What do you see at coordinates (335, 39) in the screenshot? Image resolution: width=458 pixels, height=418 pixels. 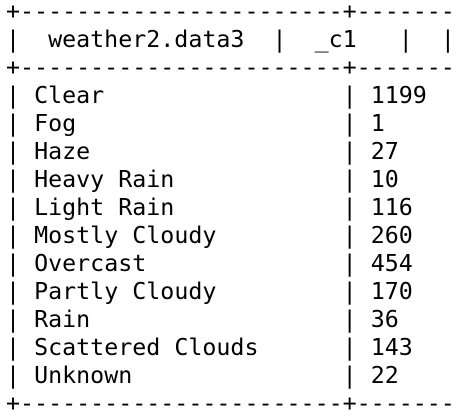 I see `header-c1: _c1` at bounding box center [335, 39].